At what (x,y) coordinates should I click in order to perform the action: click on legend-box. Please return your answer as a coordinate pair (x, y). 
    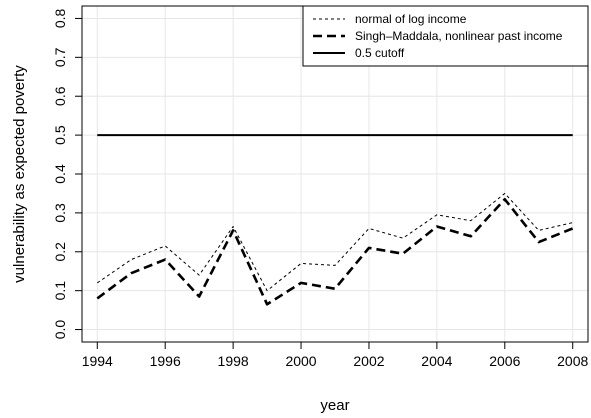
    Looking at the image, I should click on (445, 36).